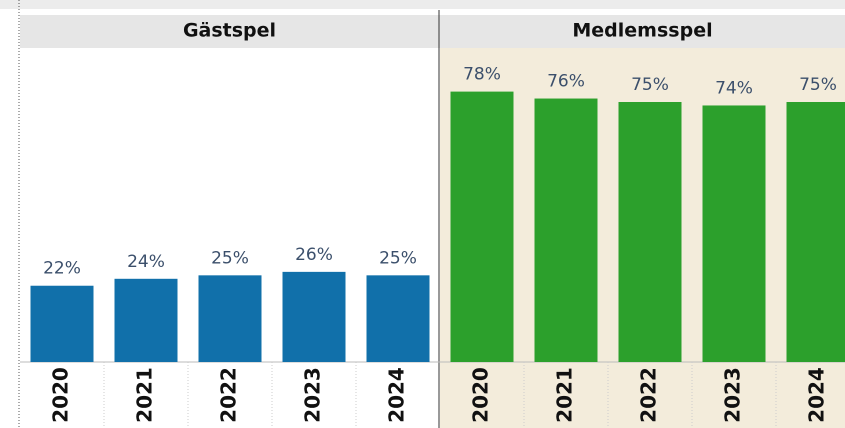 The image size is (845, 428). I want to click on value-label: 24%, so click(146, 262).